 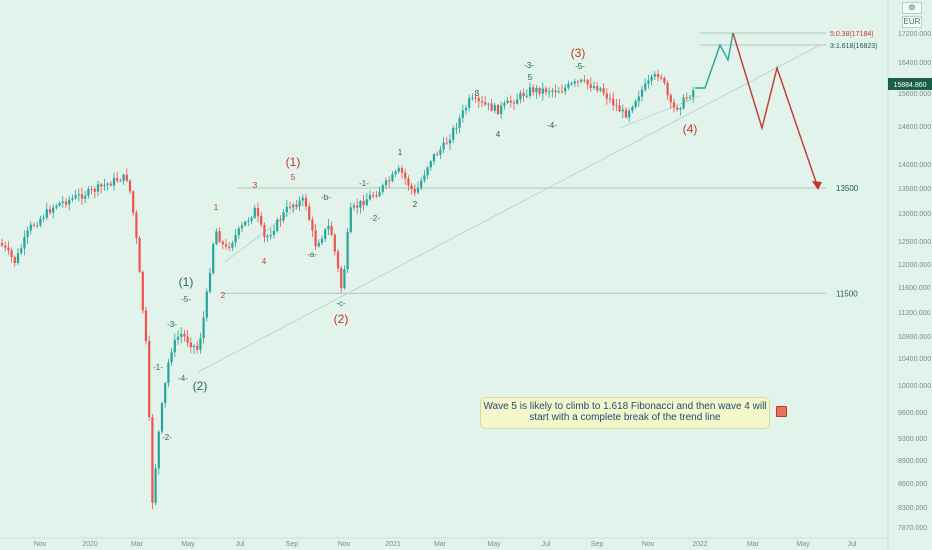 I want to click on note-flag-icon, so click(x=781, y=411).